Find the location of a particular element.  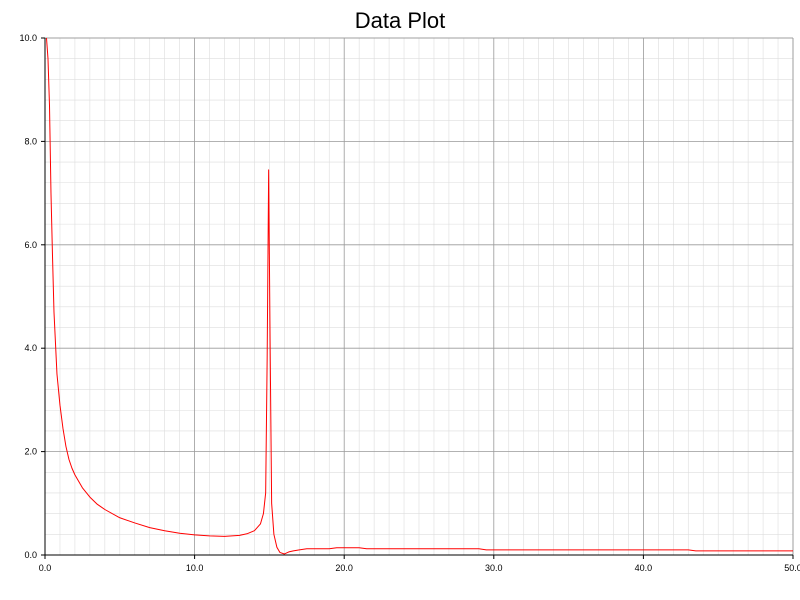

x-tick-label: 20.0 is located at coordinates (344, 568).